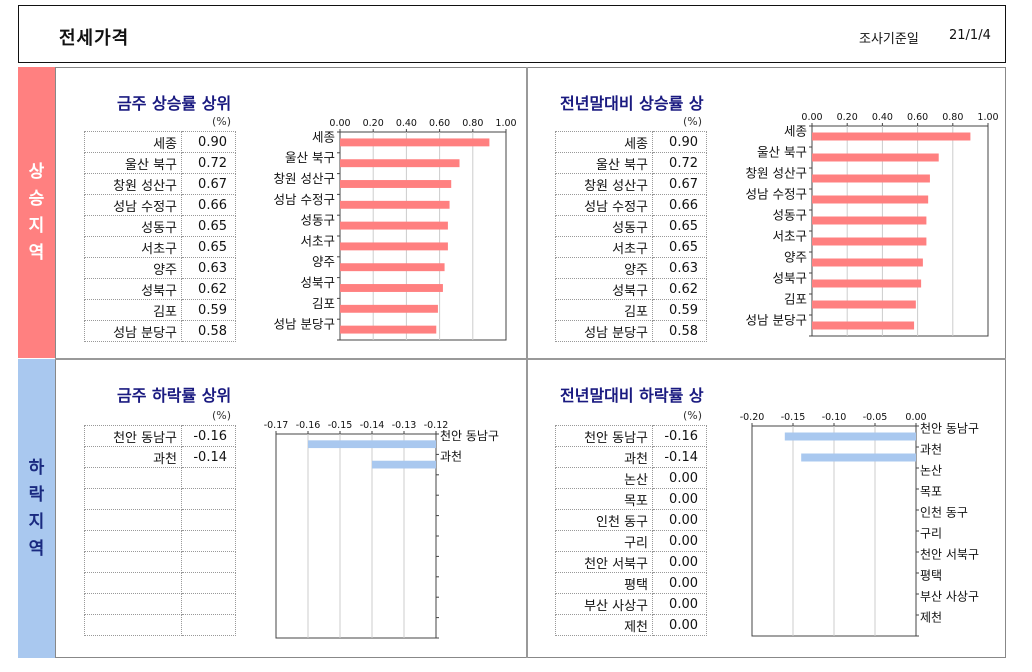 This screenshot has height=672, width=1032. I want to click on band-char: 하, so click(36, 467).